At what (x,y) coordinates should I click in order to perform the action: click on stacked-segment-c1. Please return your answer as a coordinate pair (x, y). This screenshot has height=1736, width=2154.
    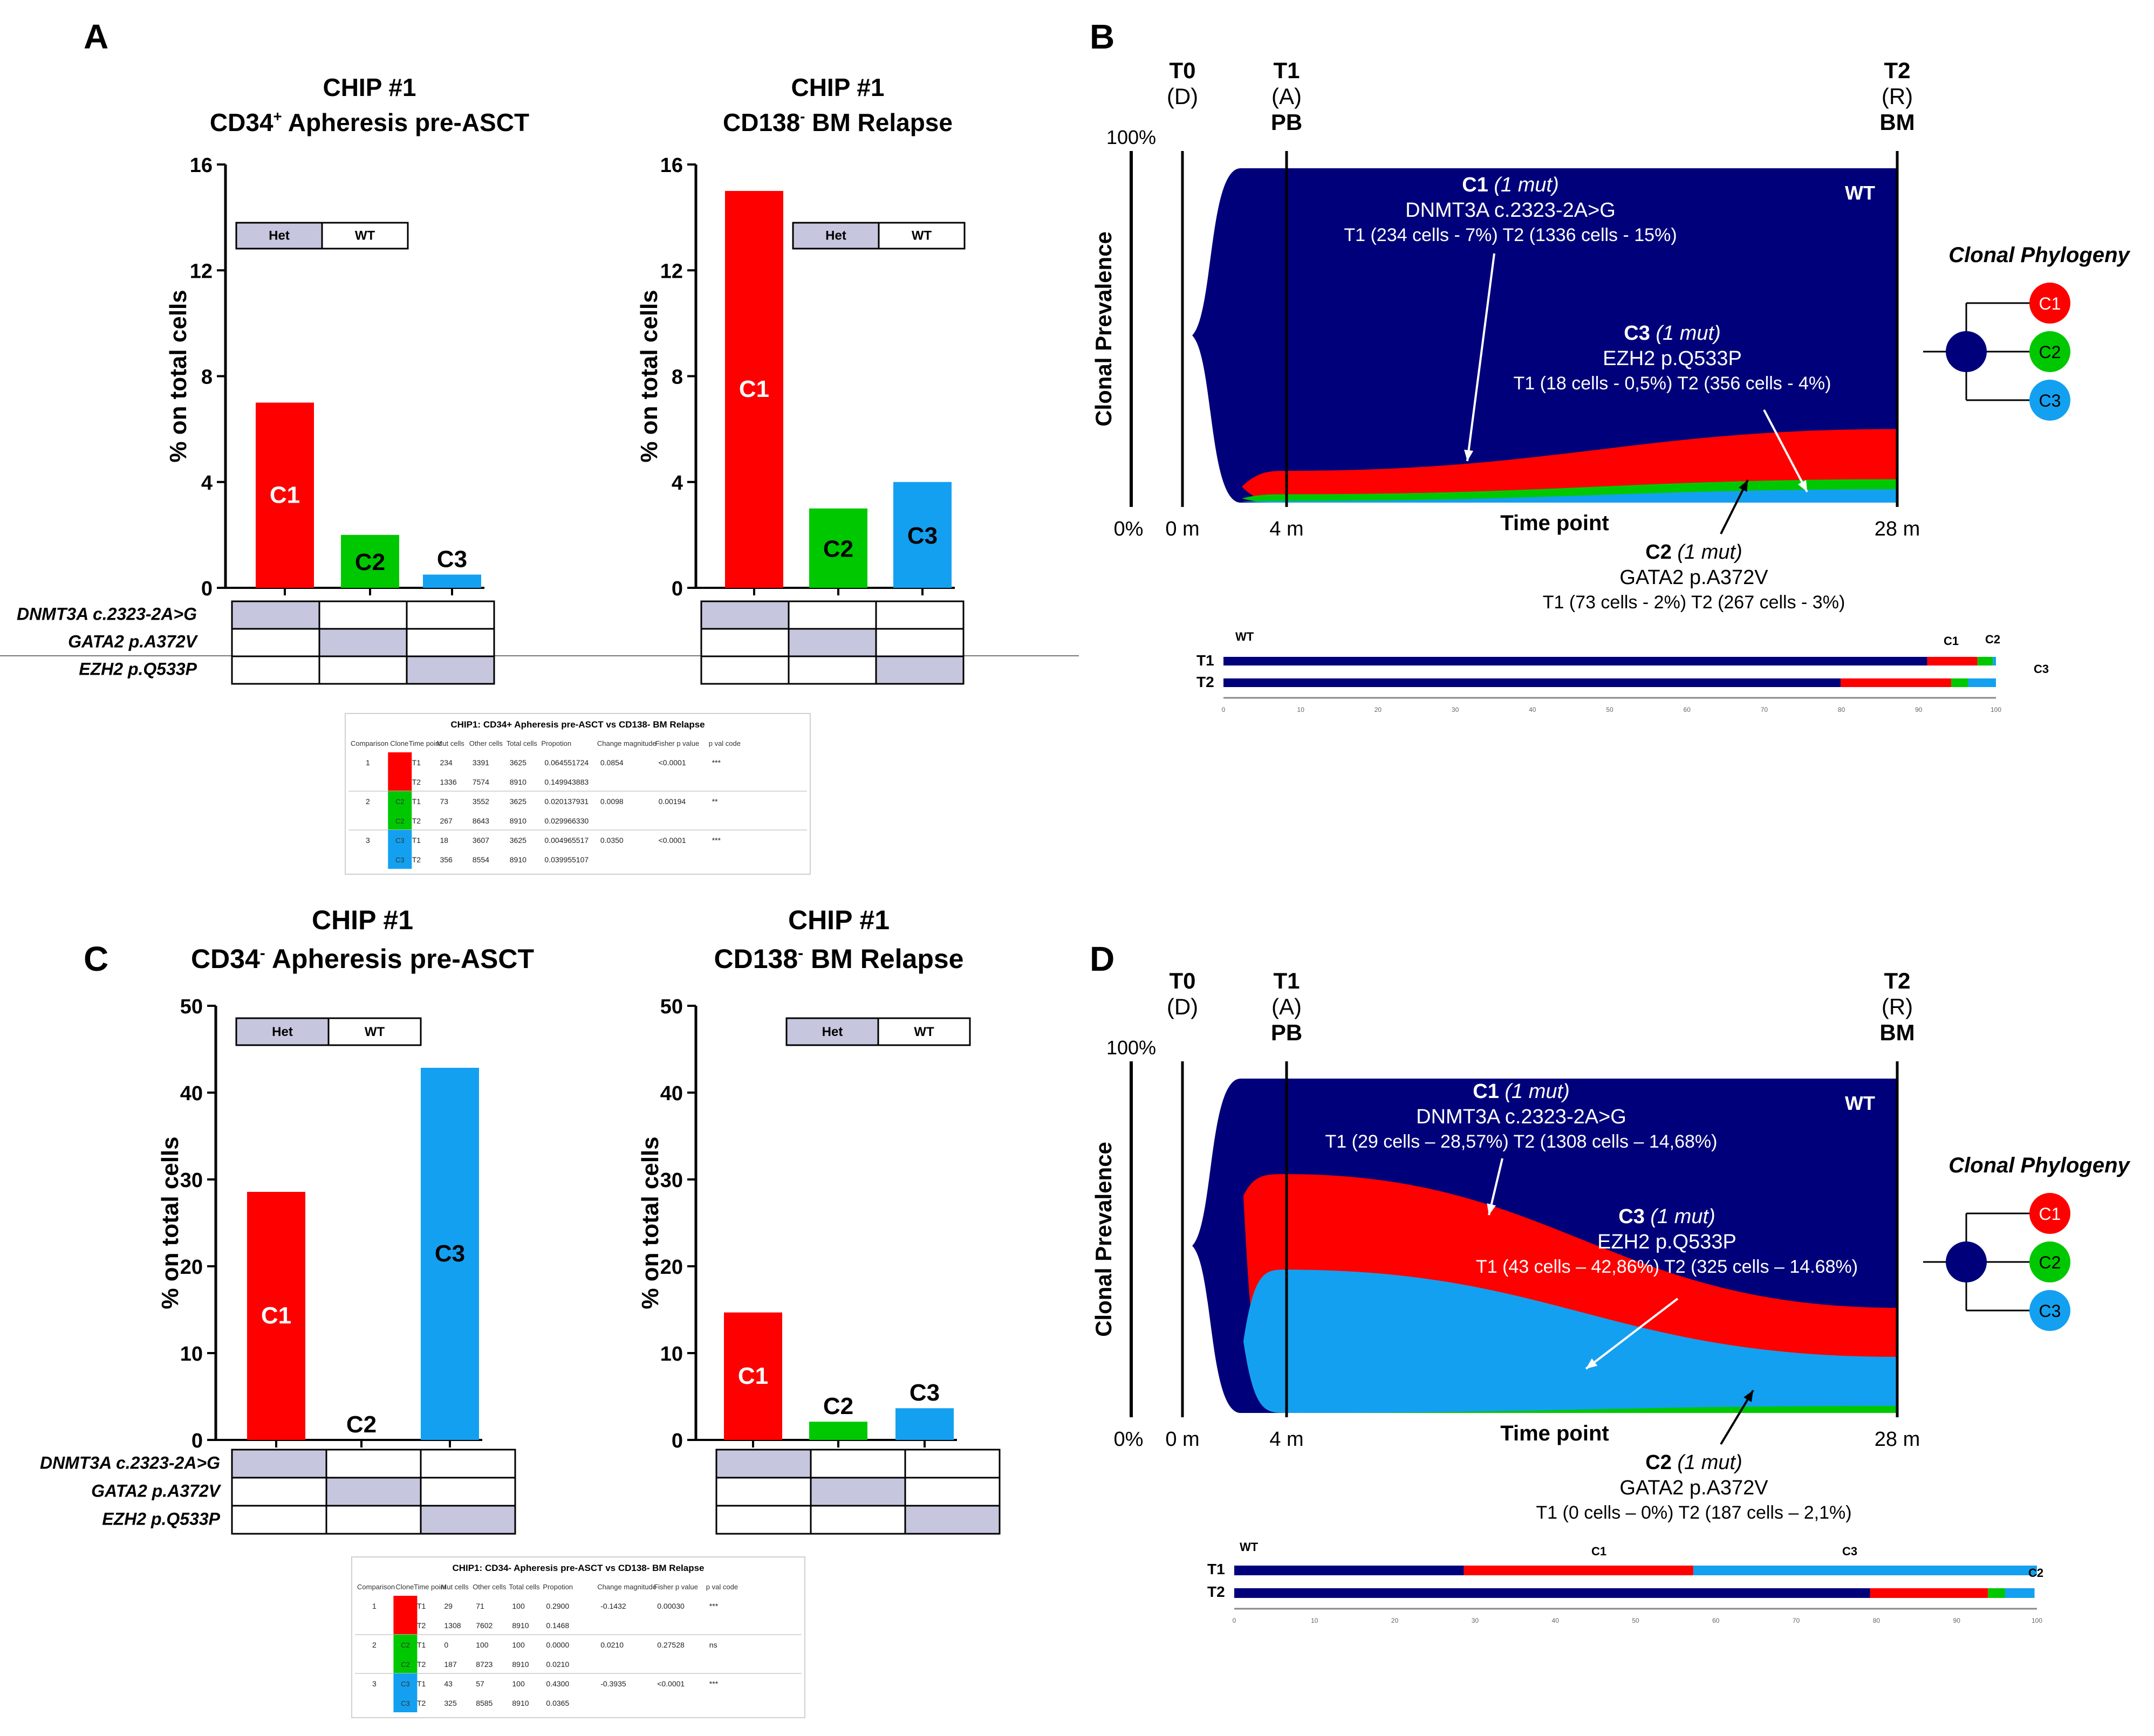
    Looking at the image, I should click on (1579, 1571).